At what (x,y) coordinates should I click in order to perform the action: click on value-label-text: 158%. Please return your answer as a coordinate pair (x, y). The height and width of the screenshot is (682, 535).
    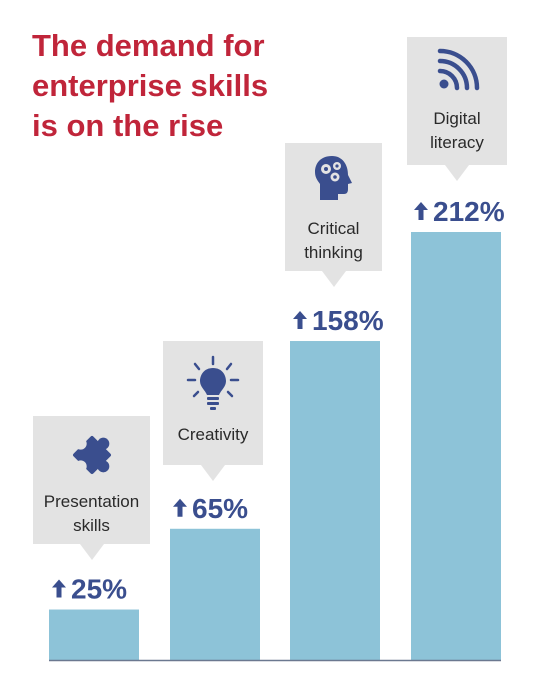
    Looking at the image, I should click on (348, 320).